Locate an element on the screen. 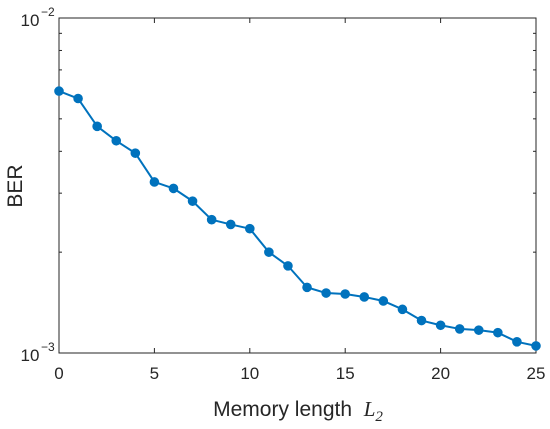 The width and height of the screenshot is (550, 429). x-tick-label: 15 is located at coordinates (345, 373).